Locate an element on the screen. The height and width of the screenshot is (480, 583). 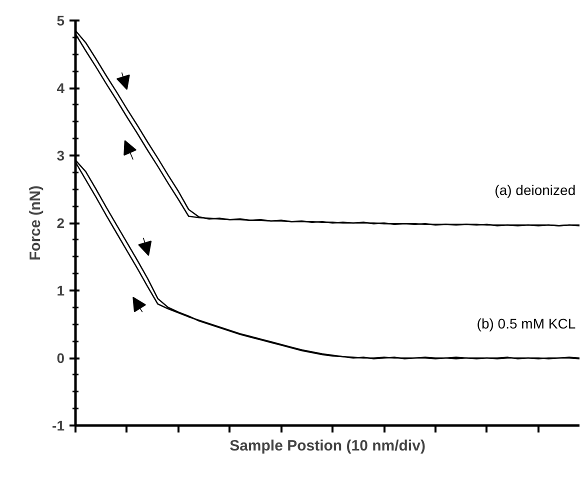
y-tick-label: 1 is located at coordinates (60, 290).